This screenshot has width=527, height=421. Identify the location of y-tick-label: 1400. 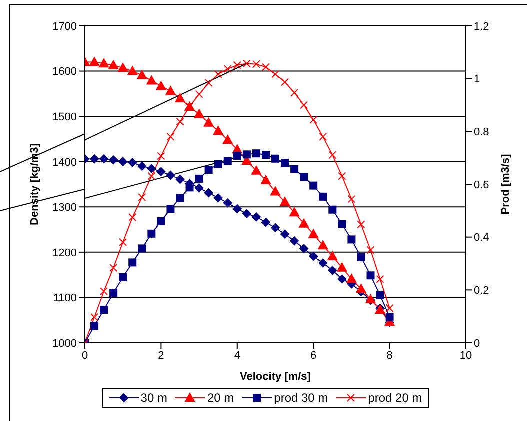
(64, 162).